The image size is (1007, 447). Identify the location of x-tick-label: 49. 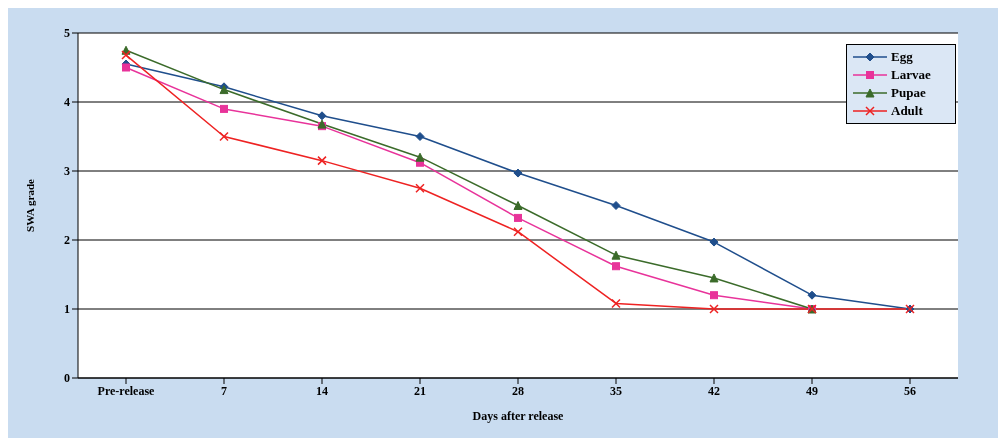
(812, 390).